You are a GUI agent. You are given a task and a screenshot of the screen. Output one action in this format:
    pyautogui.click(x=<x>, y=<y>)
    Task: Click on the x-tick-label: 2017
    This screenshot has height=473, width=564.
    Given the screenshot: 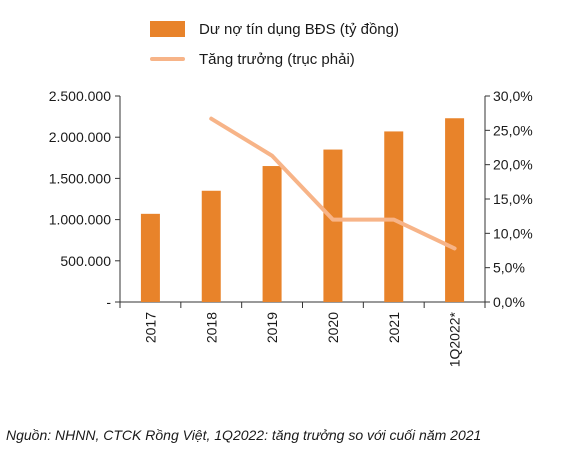 What is the action you would take?
    pyautogui.click(x=150, y=327)
    